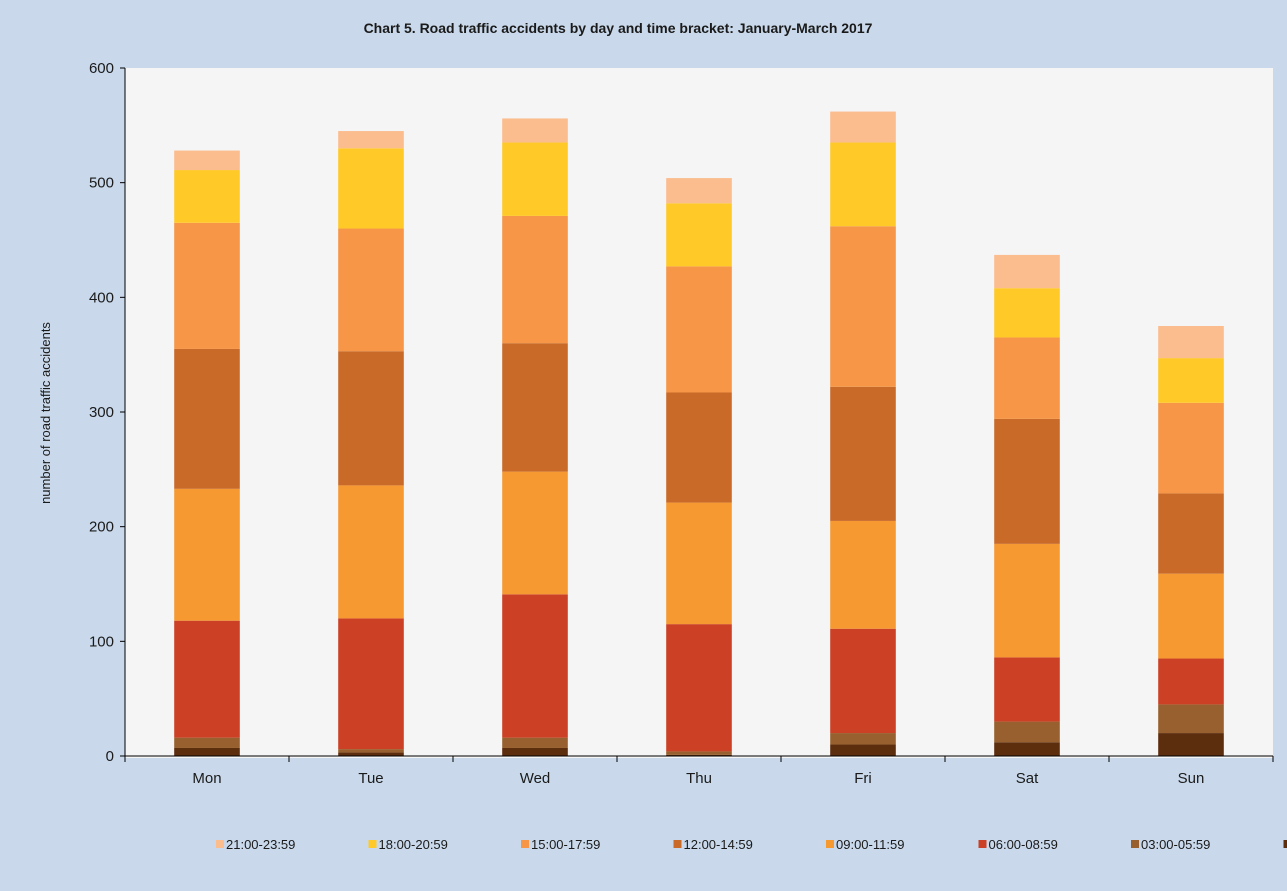 The image size is (1287, 891). What do you see at coordinates (101, 641) in the screenshot?
I see `y-tick-label: 100` at bounding box center [101, 641].